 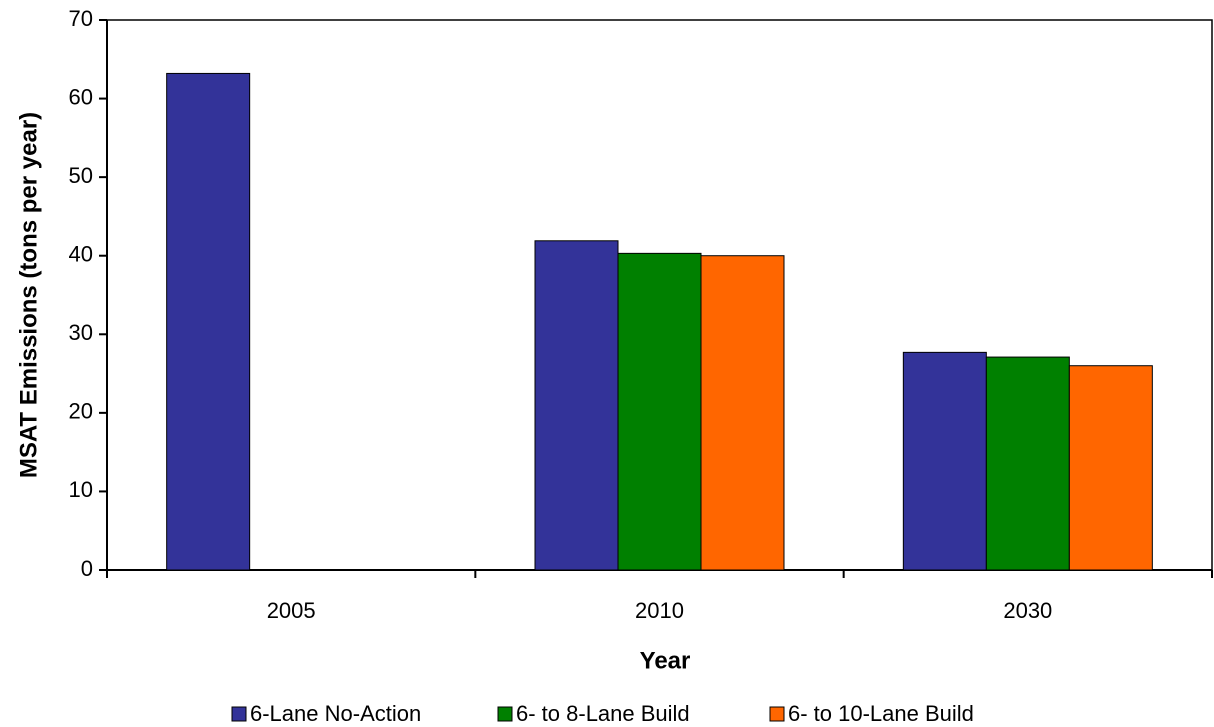 What do you see at coordinates (81, 175) in the screenshot?
I see `y-tick-label: 50` at bounding box center [81, 175].